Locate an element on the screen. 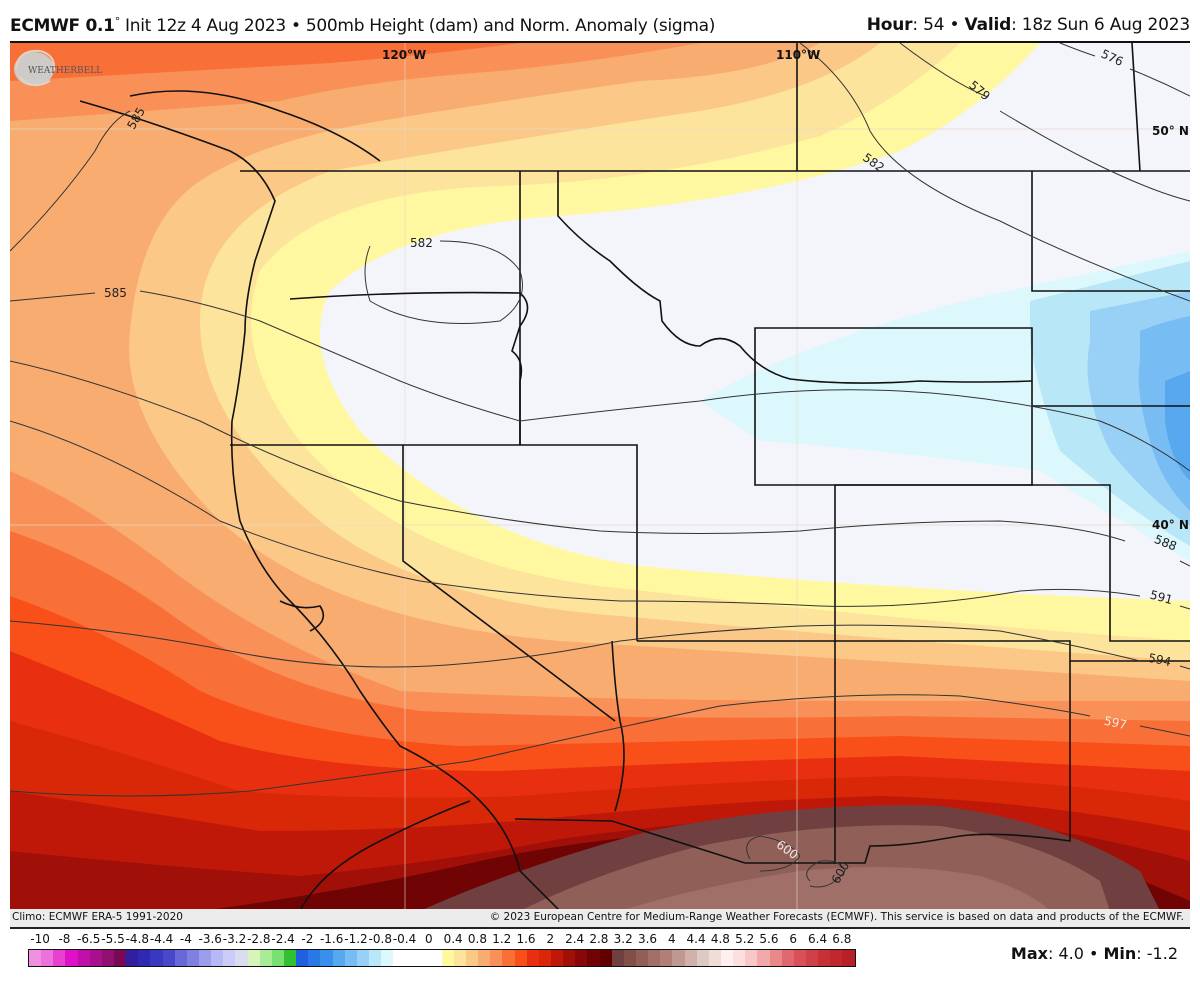  valid-value: : 18z Sun 6 Aug 2023 is located at coordinates (1100, 25).